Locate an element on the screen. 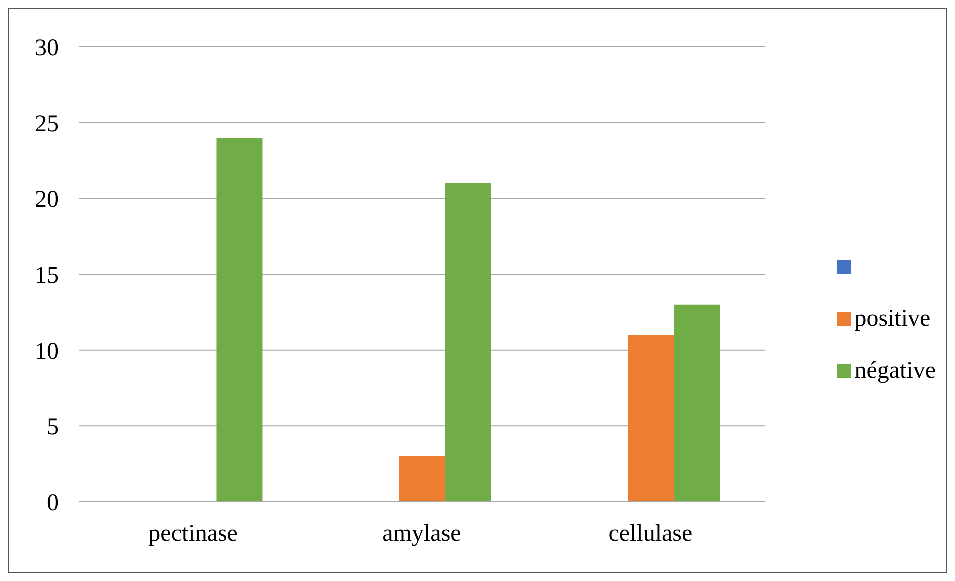 The width and height of the screenshot is (955, 581). y-tick-label: 20 is located at coordinates (47, 200).